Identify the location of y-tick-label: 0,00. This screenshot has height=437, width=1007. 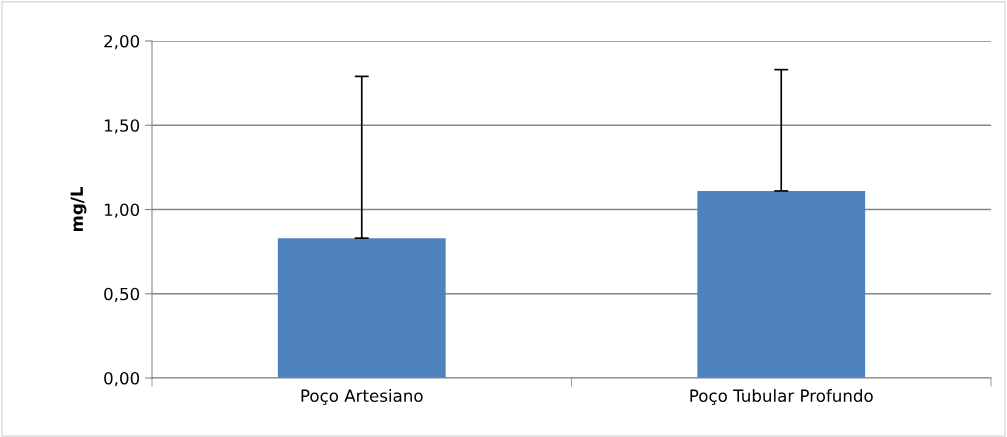
(122, 379).